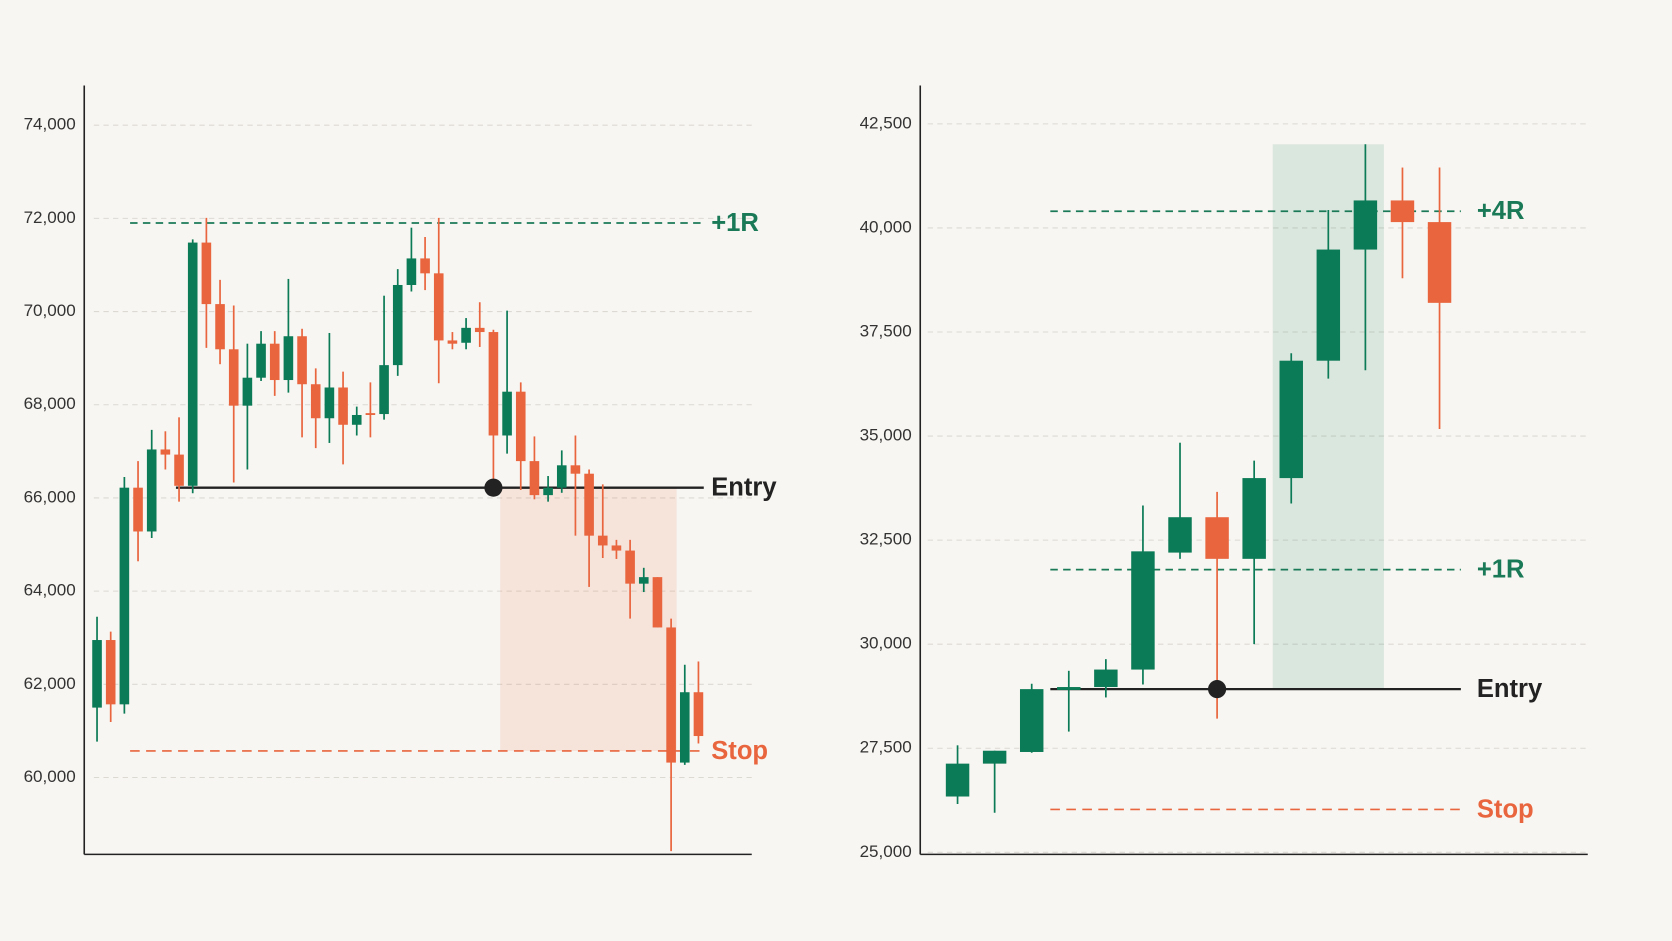  Describe the element at coordinates (50, 496) in the screenshot. I see `y-tick-label: 66,000` at that location.